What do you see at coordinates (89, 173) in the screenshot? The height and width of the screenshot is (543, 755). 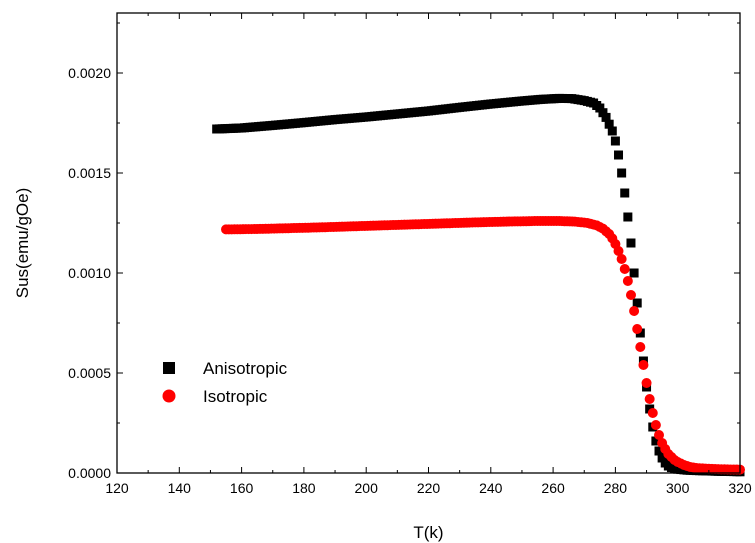 I see `y-tick-label: 0.0015` at bounding box center [89, 173].